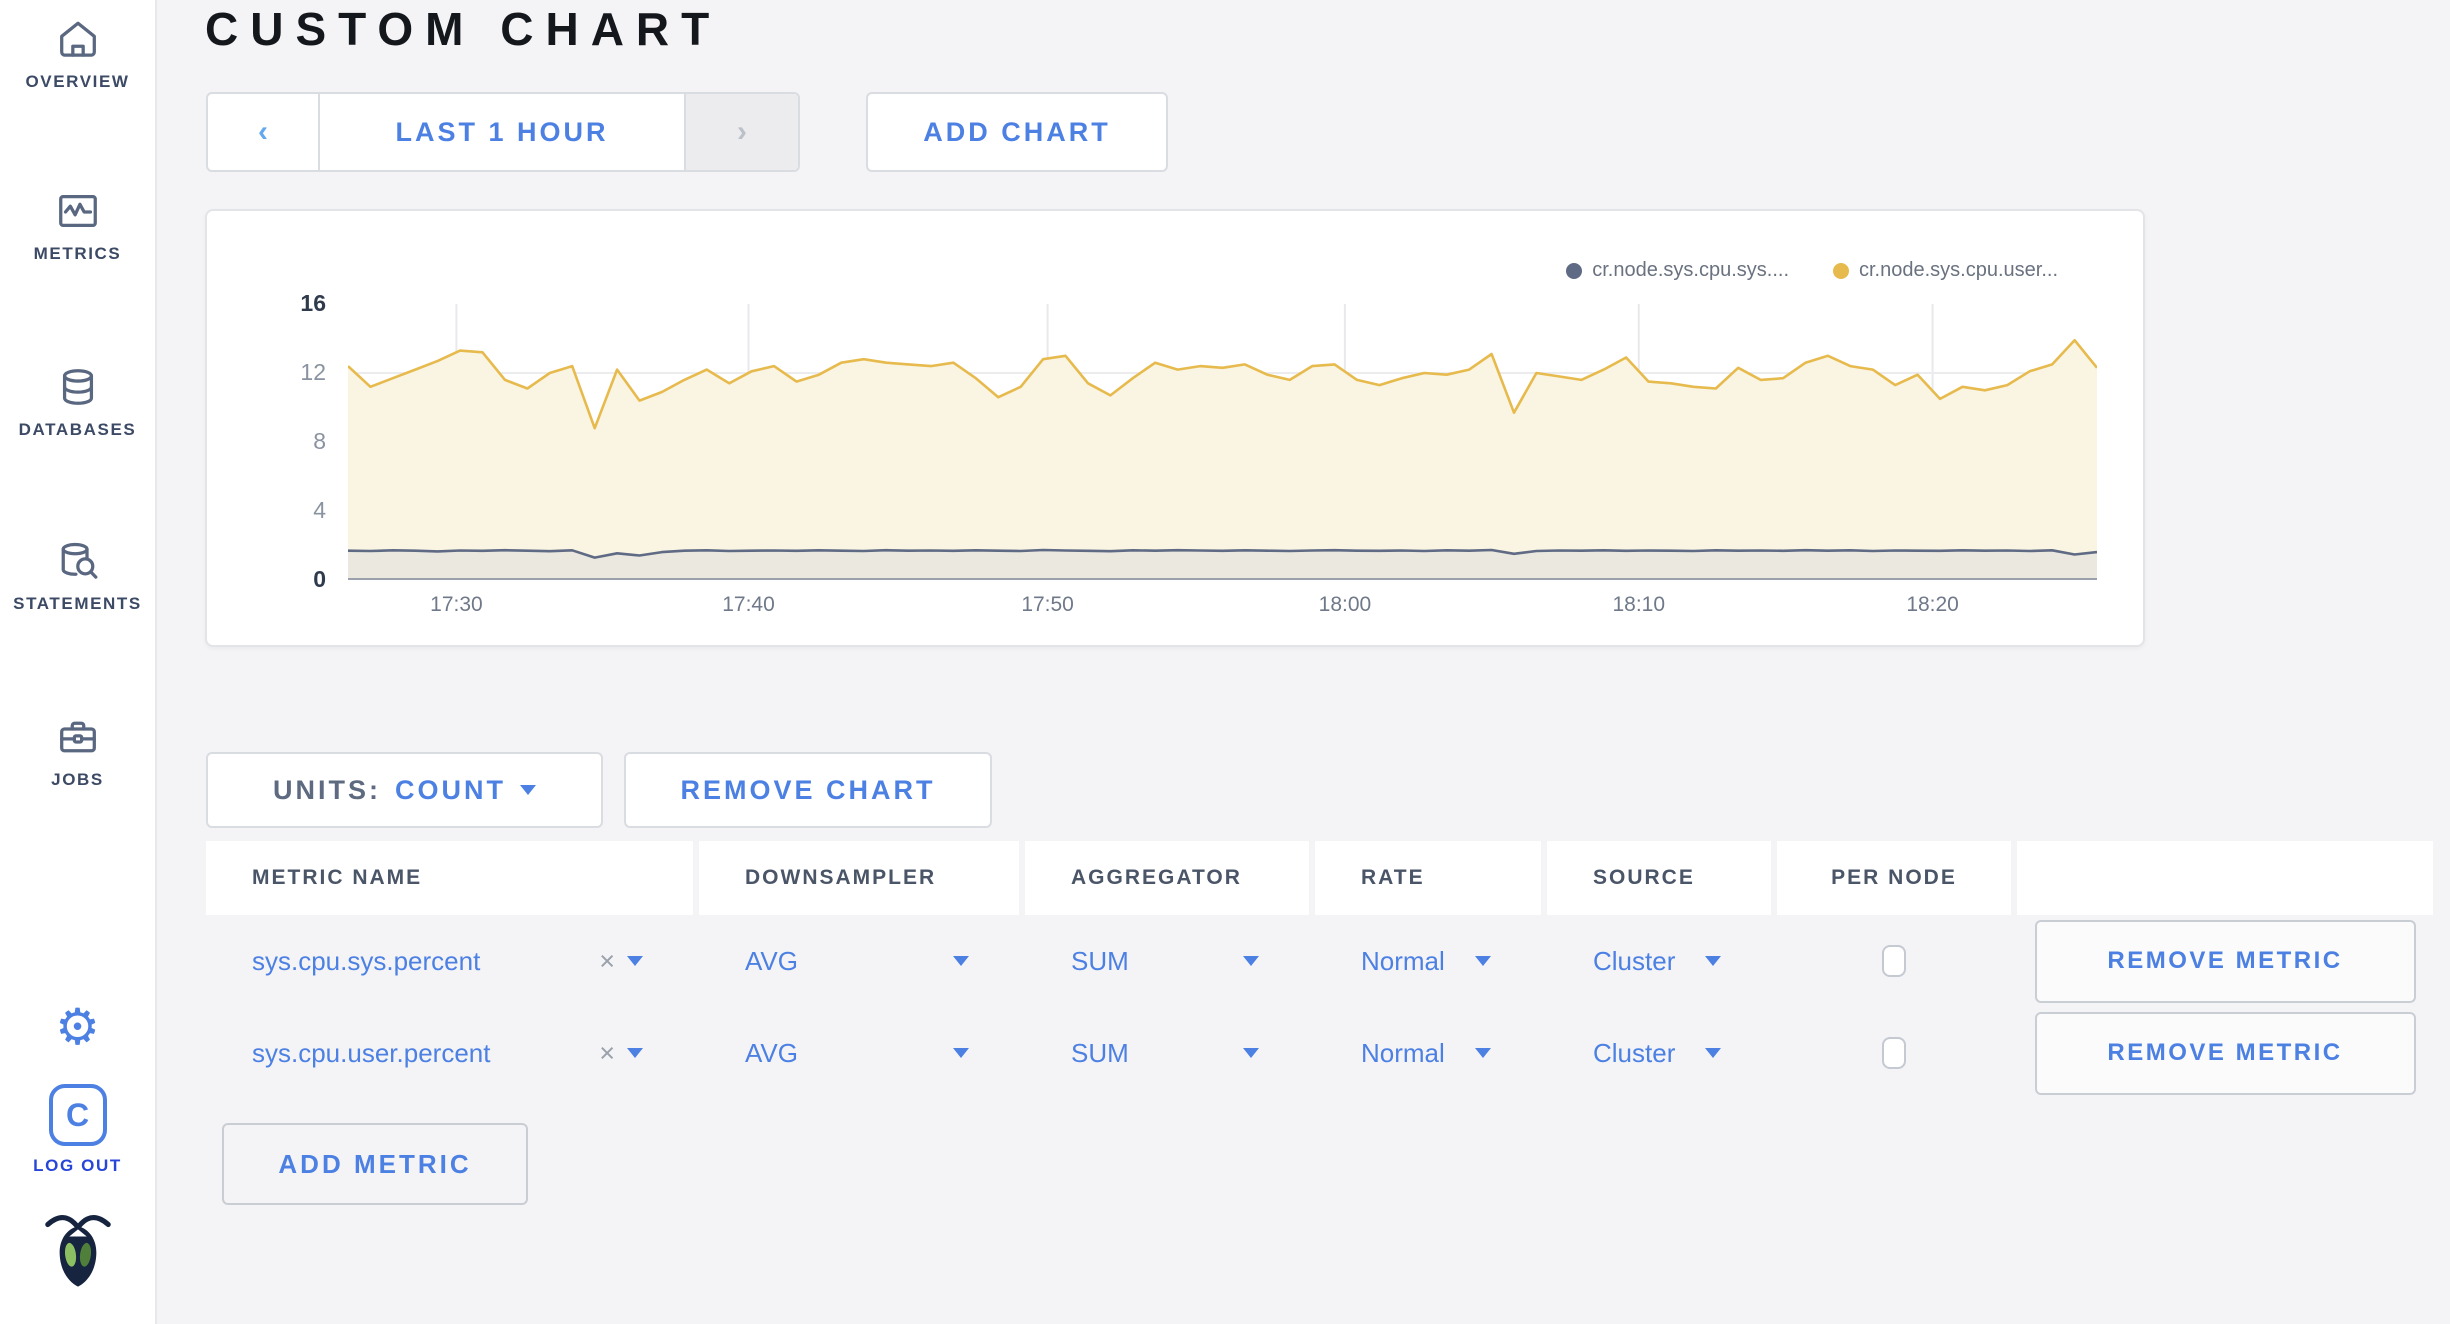 Image resolution: width=2450 pixels, height=1324 pixels. What do you see at coordinates (79, 560) in the screenshot?
I see `statements-icon` at bounding box center [79, 560].